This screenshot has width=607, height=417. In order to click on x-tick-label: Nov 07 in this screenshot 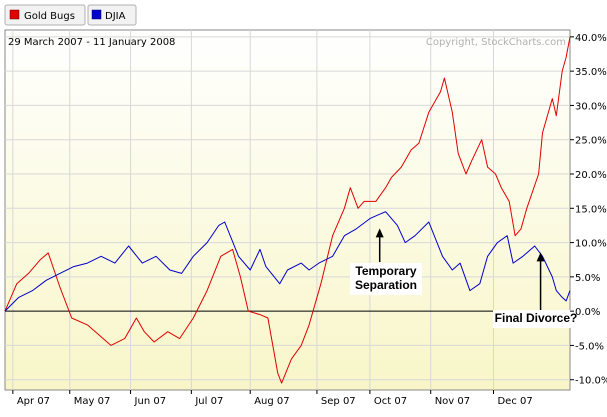, I will do `click(452, 401)`.